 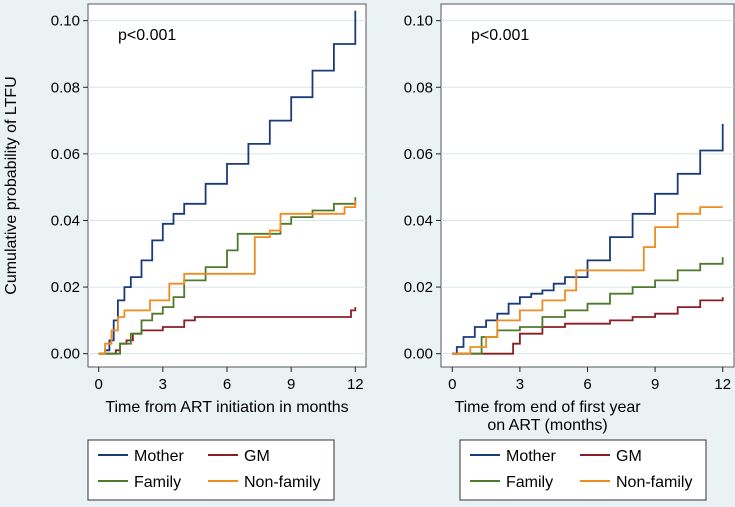 I want to click on x-axis-title-line: on ART (months), so click(x=547, y=425).